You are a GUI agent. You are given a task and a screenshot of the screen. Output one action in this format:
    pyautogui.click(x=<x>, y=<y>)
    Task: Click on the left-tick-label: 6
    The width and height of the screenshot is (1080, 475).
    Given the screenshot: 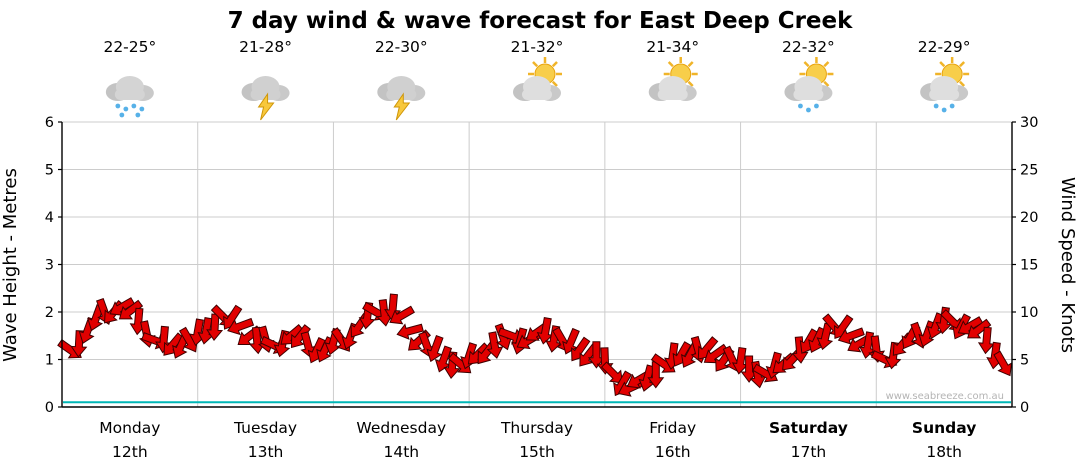 What is the action you would take?
    pyautogui.click(x=49, y=123)
    